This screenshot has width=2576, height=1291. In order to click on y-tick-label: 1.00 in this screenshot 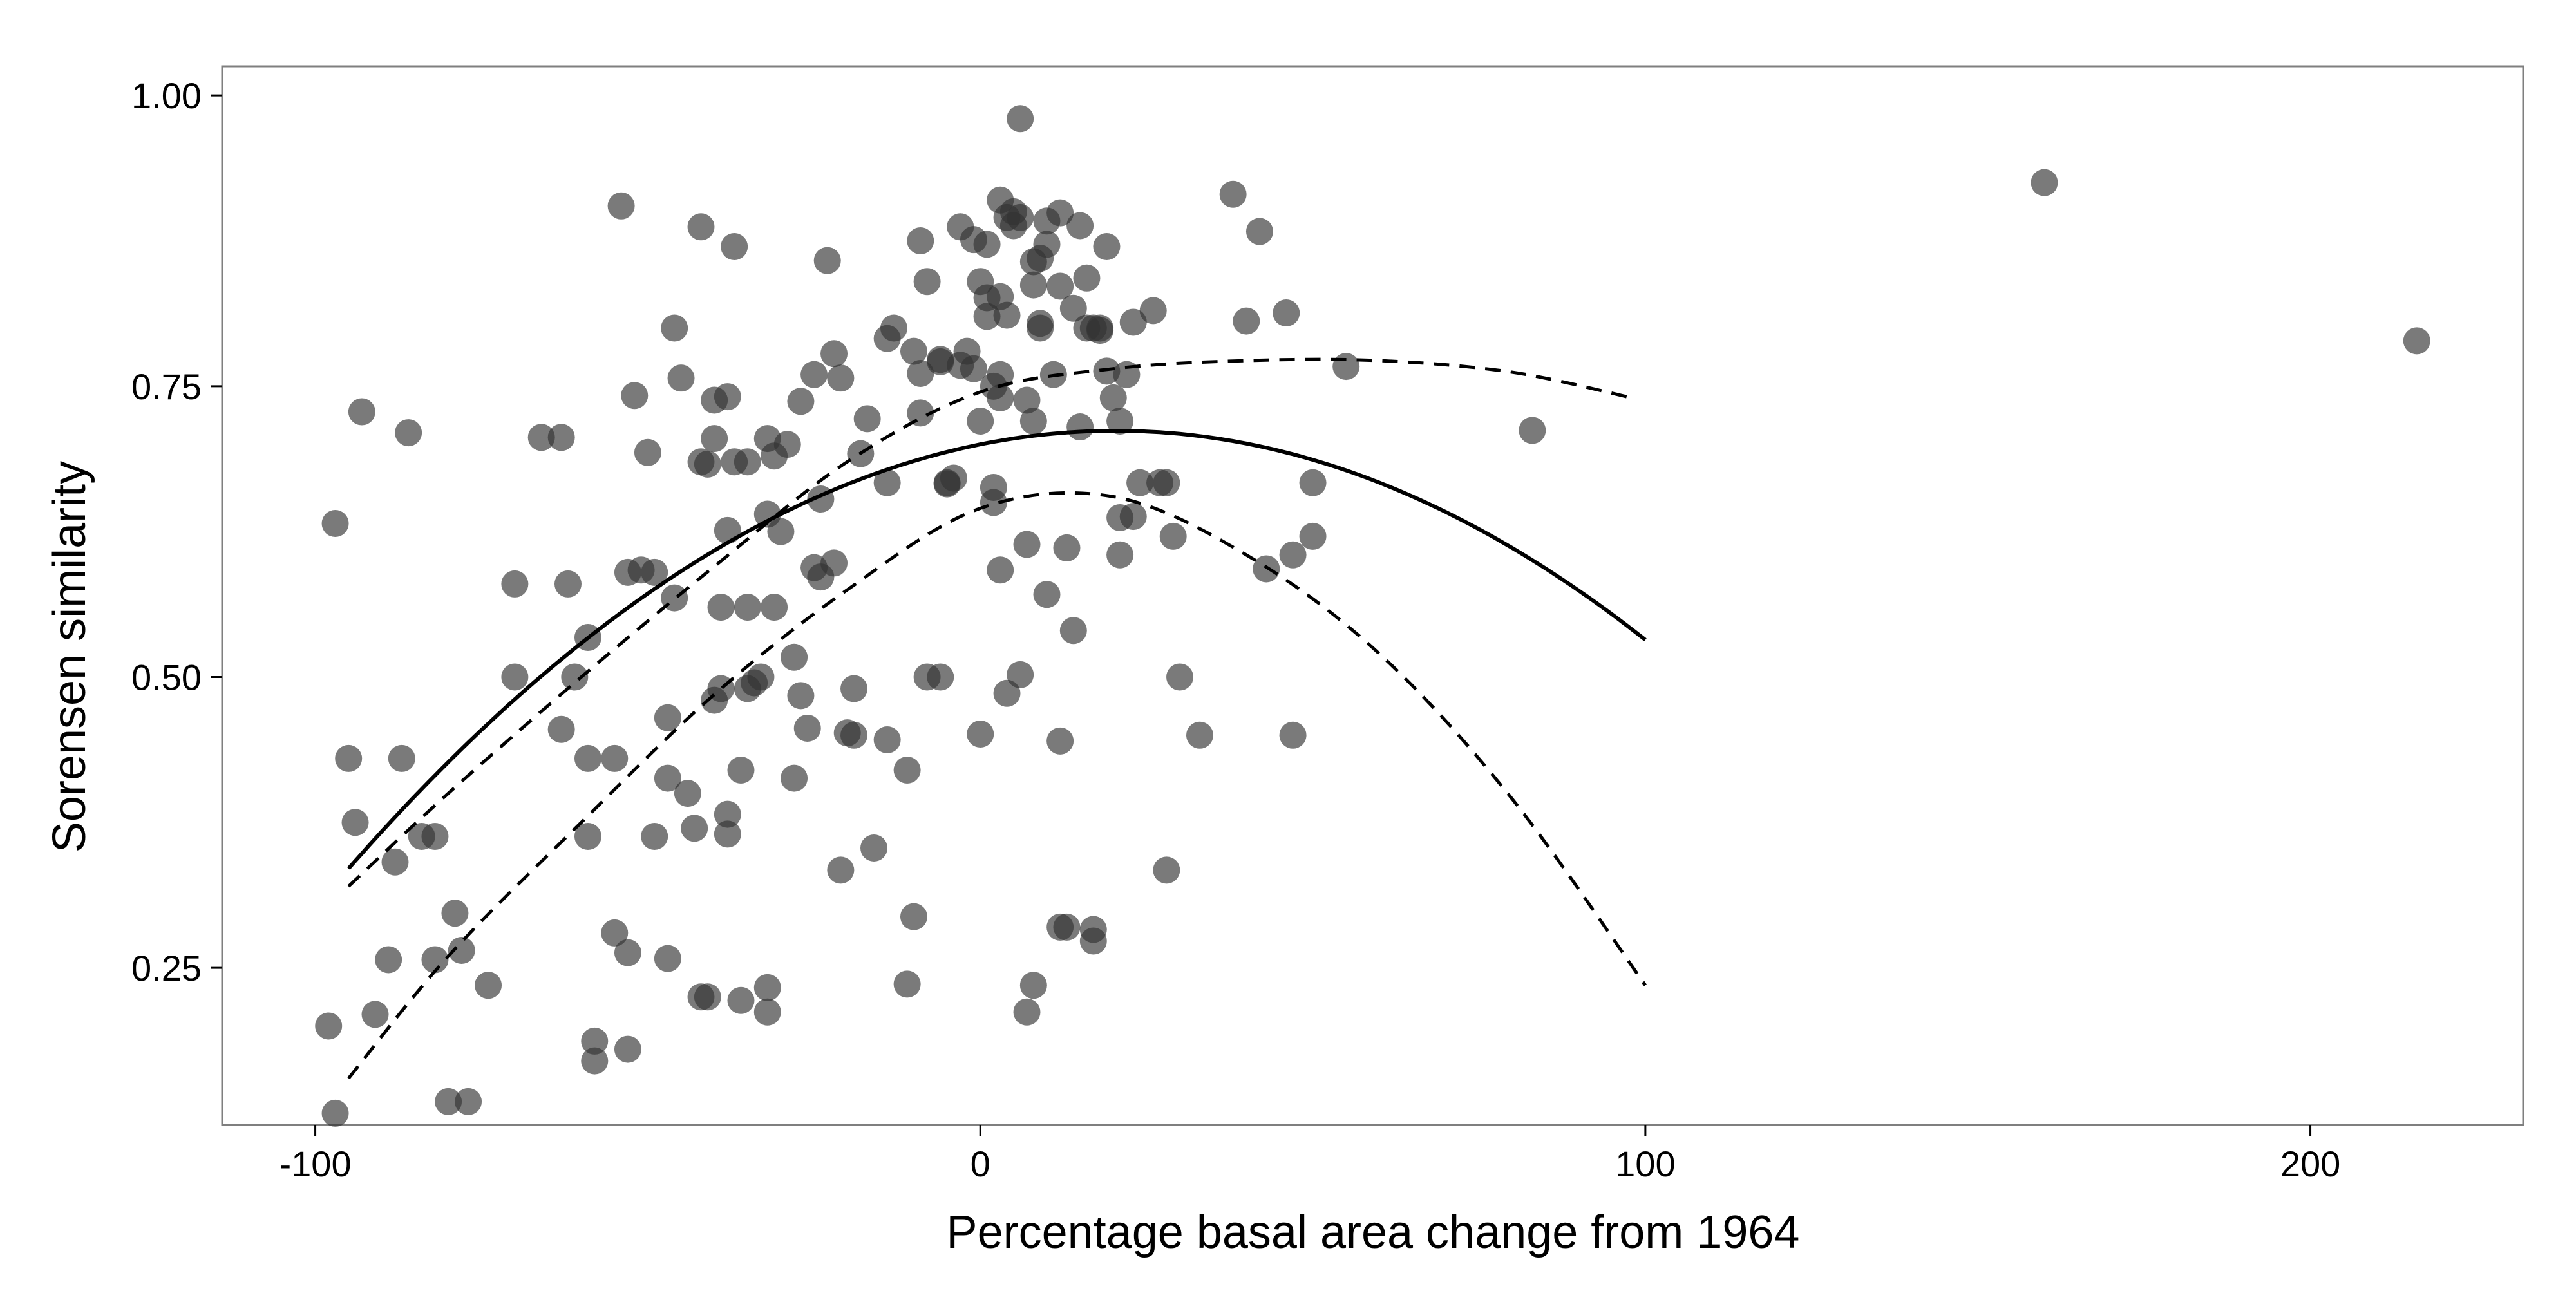, I will do `click(167, 95)`.